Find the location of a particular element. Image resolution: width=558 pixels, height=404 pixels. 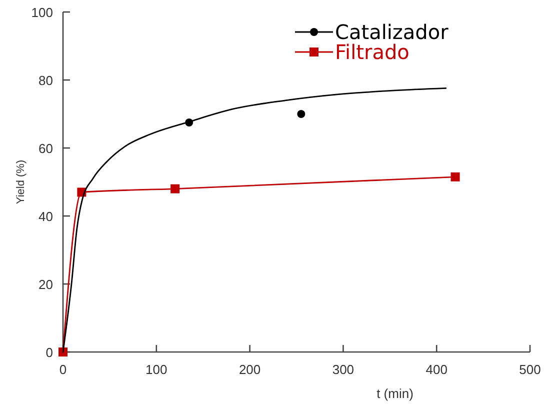

y-tick-label: 40 is located at coordinates (45, 216).